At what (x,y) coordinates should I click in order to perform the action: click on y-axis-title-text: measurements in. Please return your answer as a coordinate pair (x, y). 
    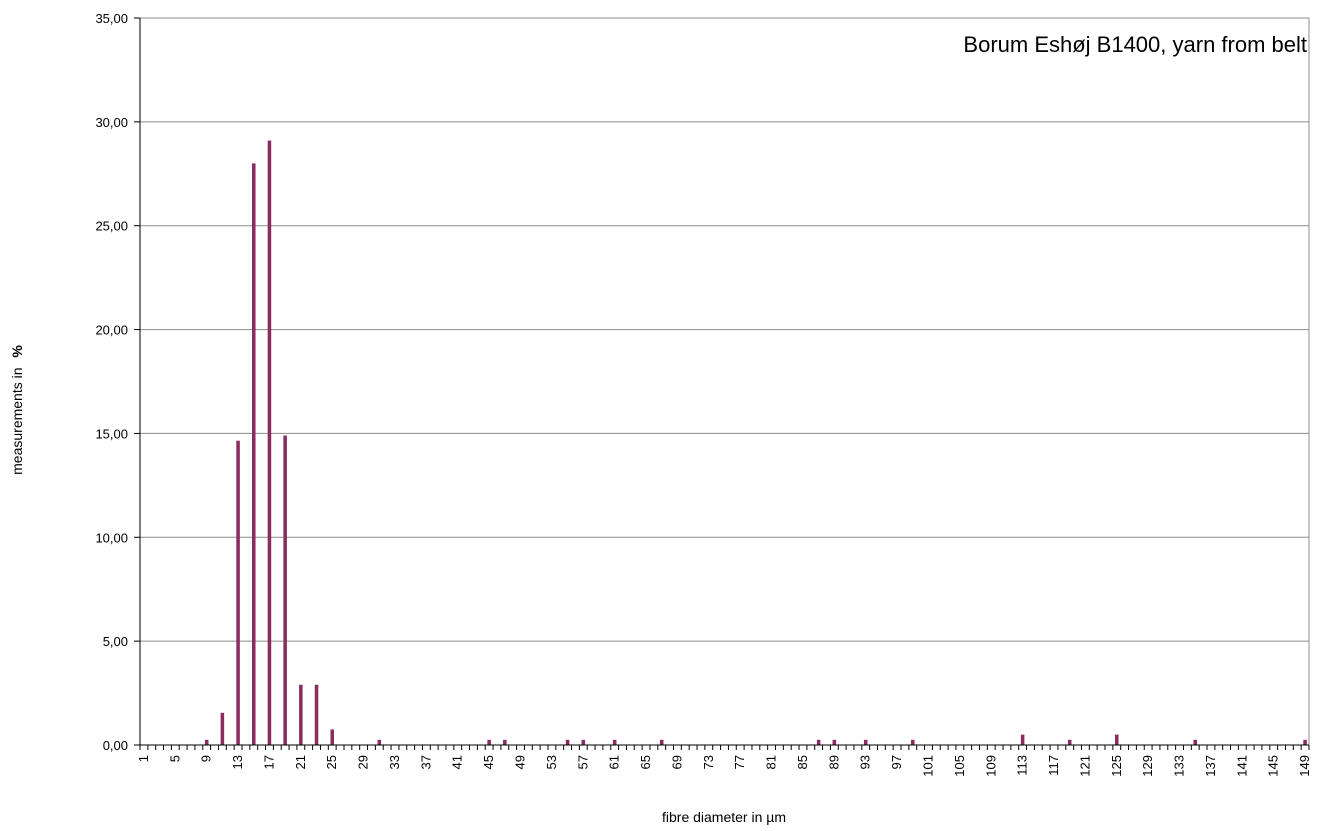
    Looking at the image, I should click on (17, 420).